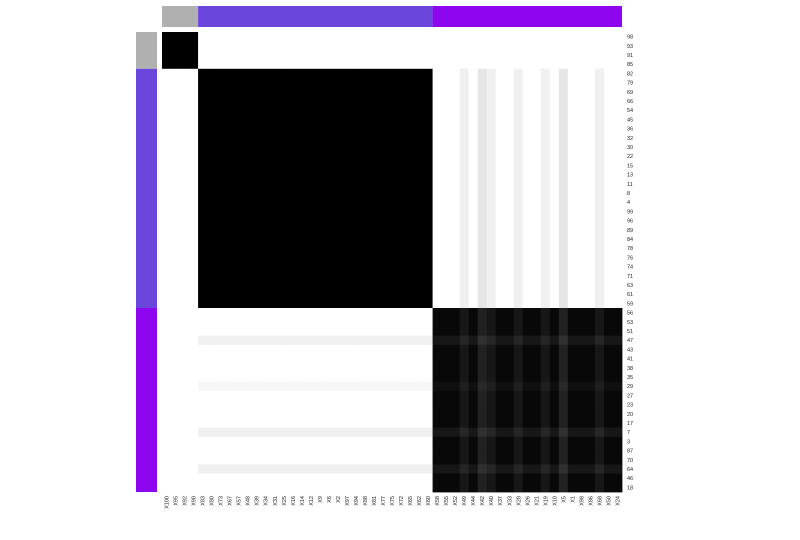  I want to click on row-cluster-1-bar, so click(146, 50).